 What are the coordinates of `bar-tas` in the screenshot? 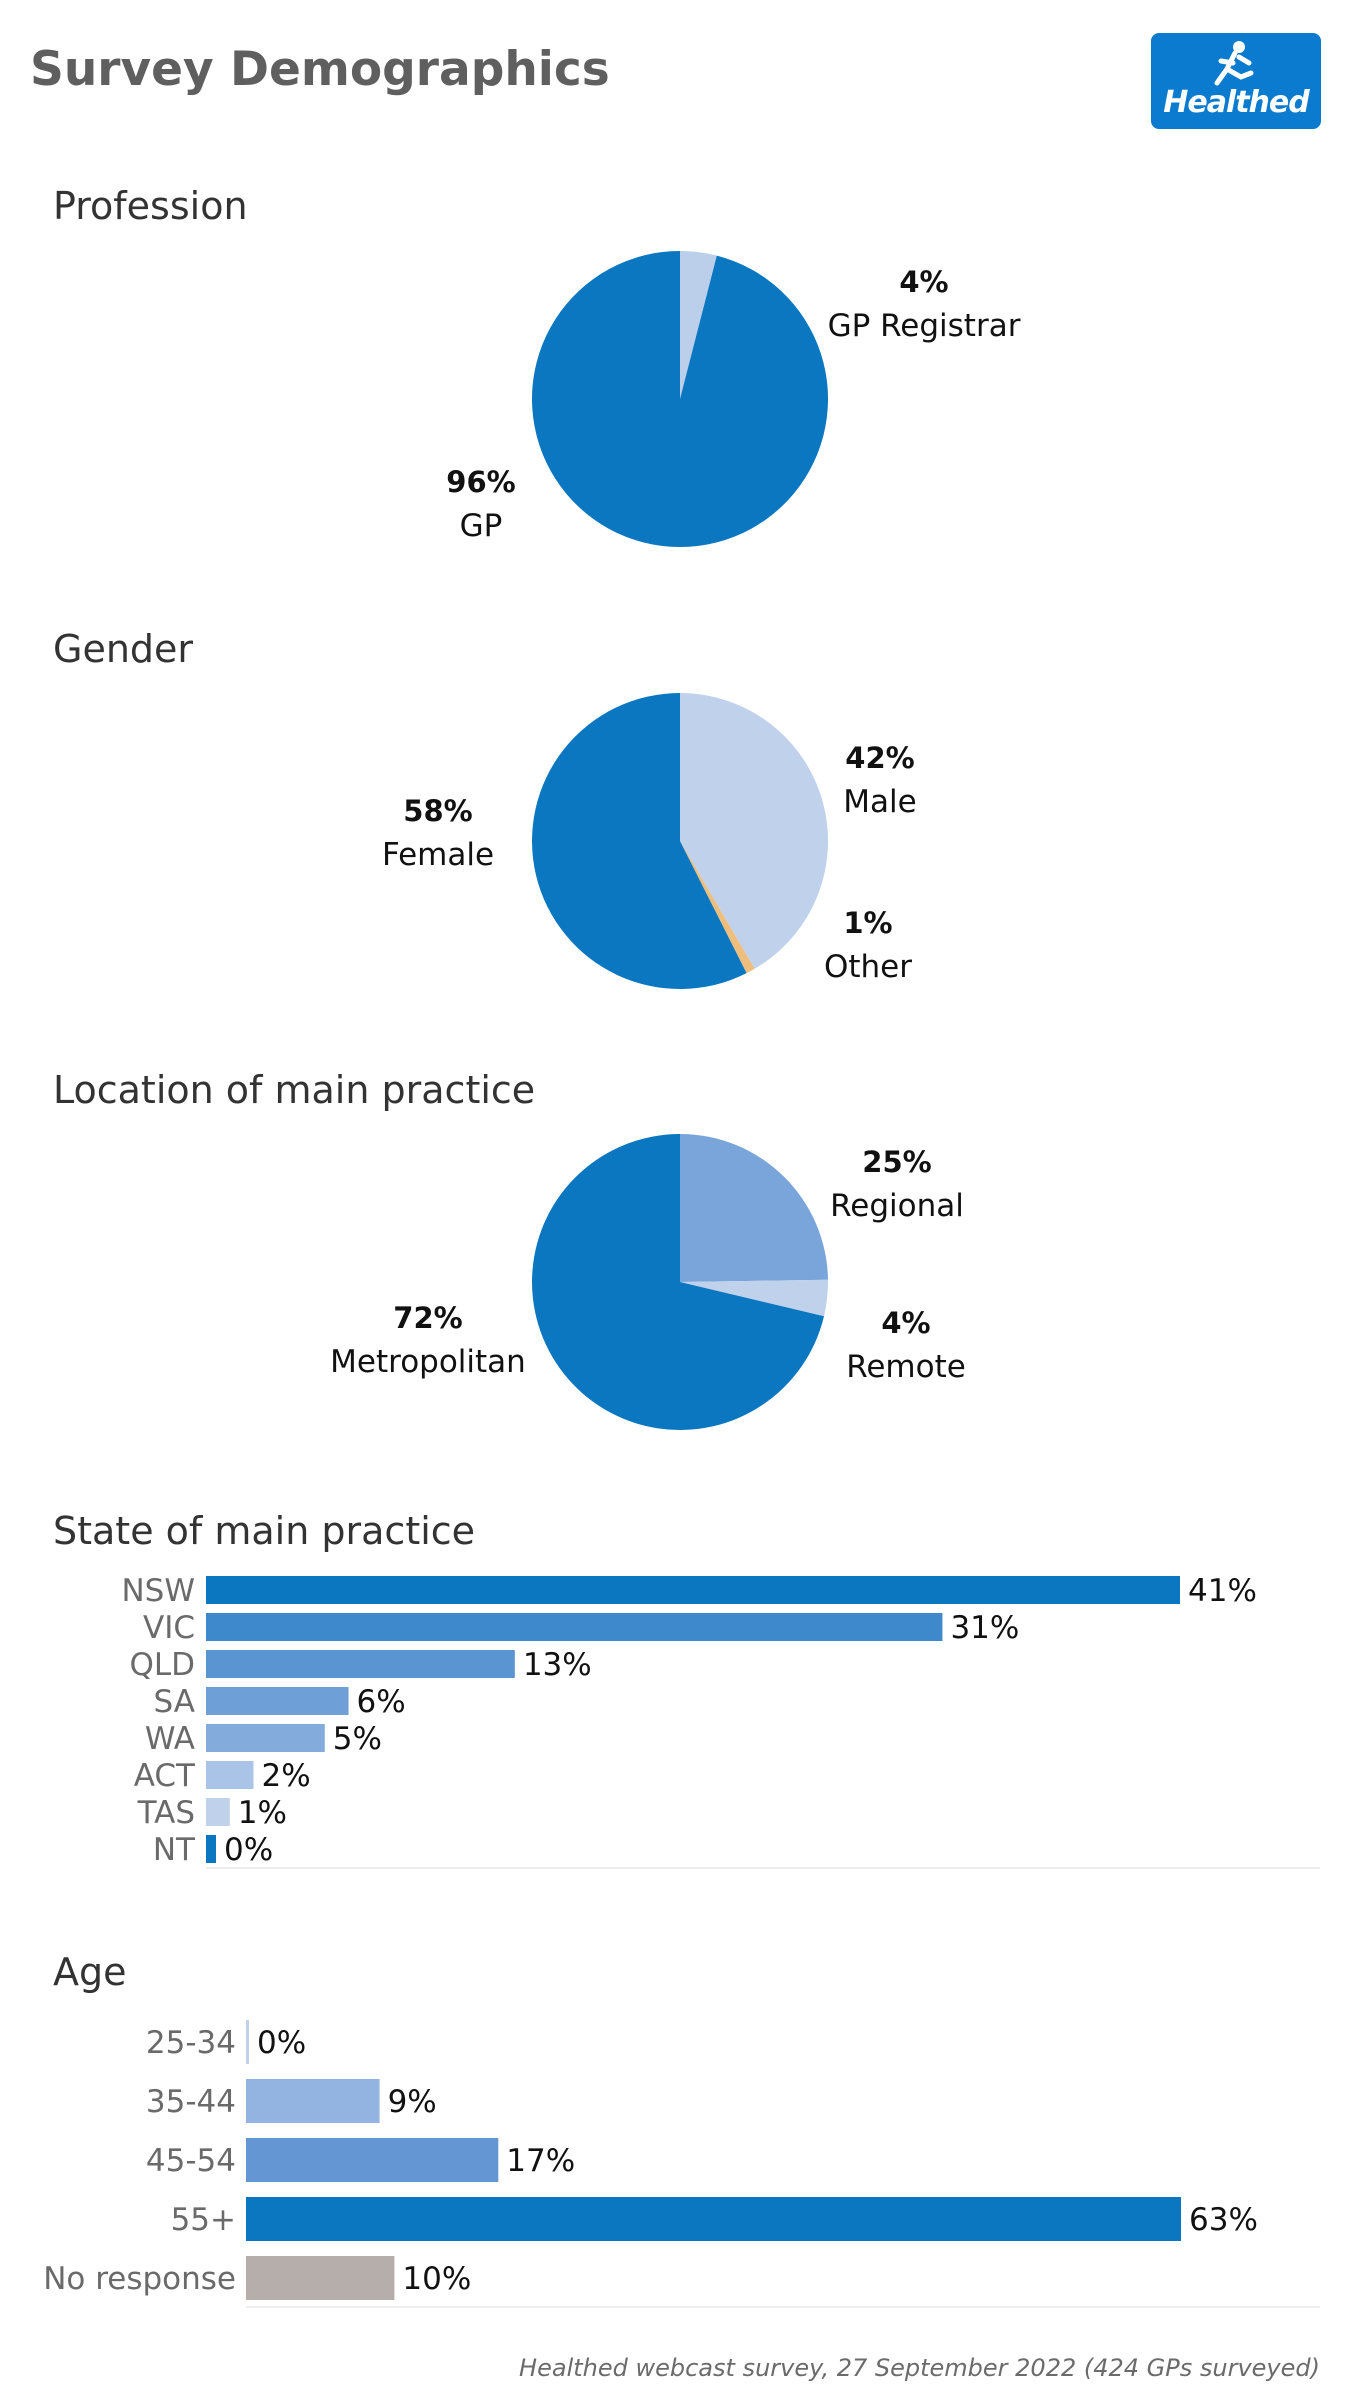 It's located at (218, 1812).